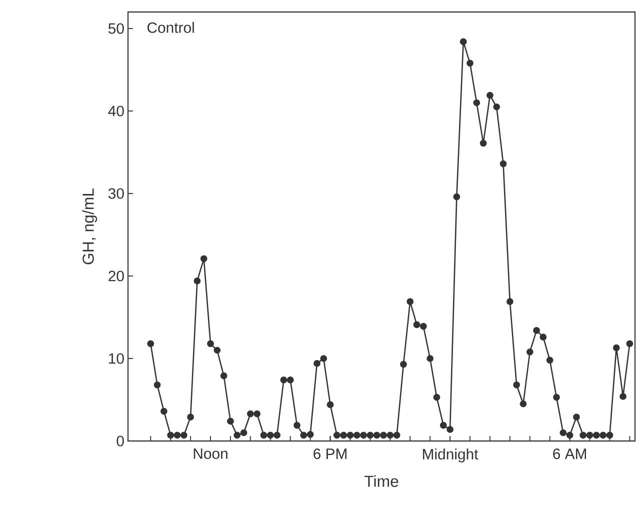  Describe the element at coordinates (330, 454) in the screenshot. I see `x-tick-label: 6 PM` at that location.